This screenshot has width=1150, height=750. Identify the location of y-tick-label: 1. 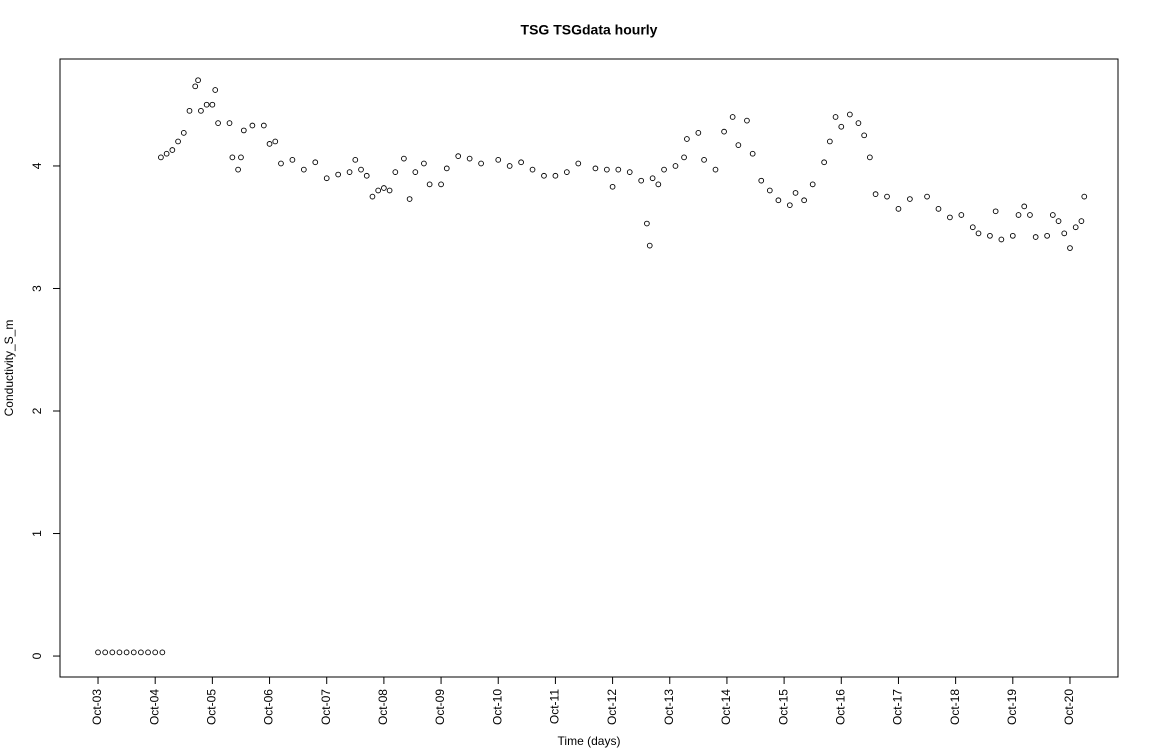
(37, 533).